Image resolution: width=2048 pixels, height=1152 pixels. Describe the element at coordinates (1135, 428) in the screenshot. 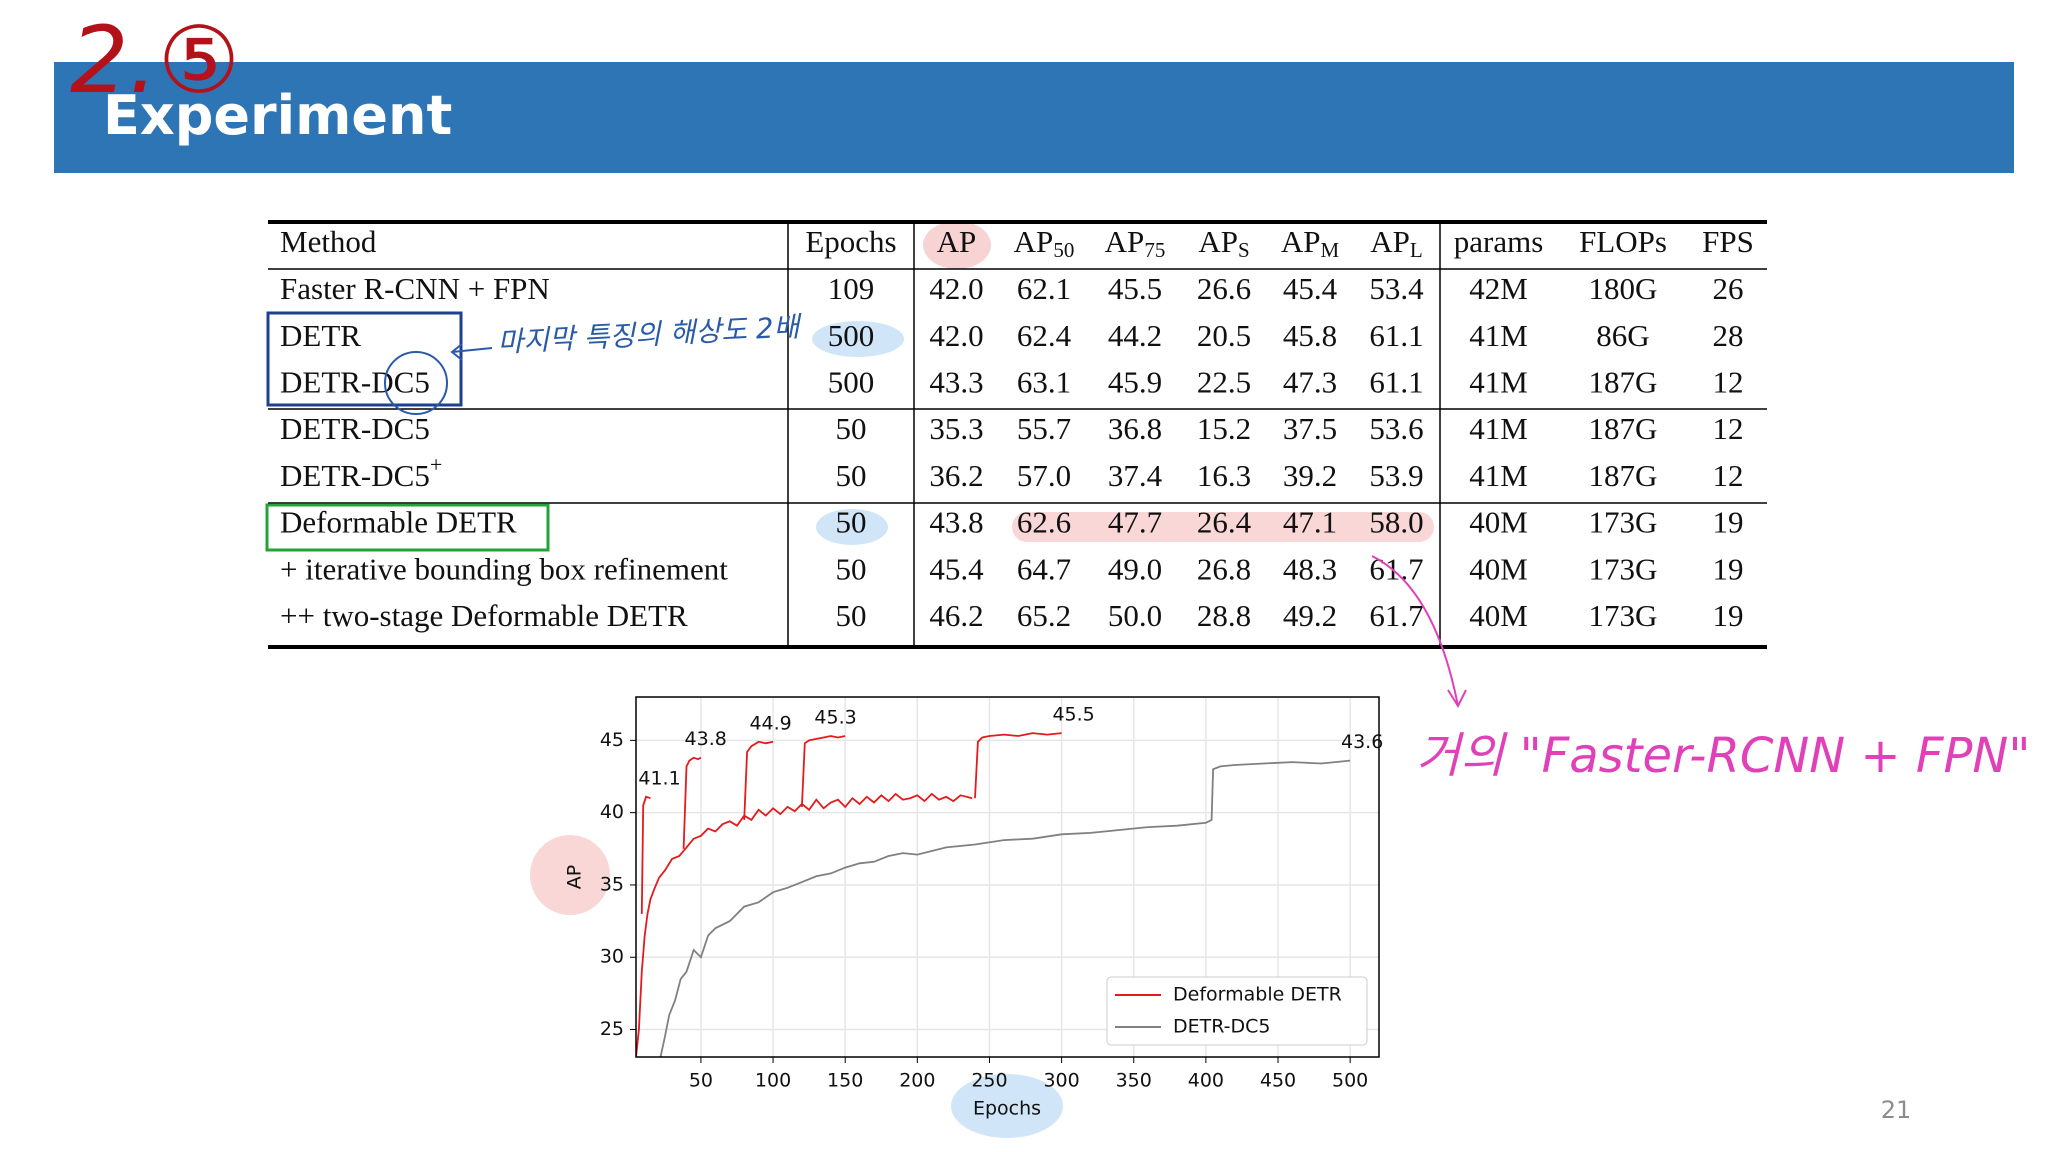

I see `table-cell: 36.8` at that location.